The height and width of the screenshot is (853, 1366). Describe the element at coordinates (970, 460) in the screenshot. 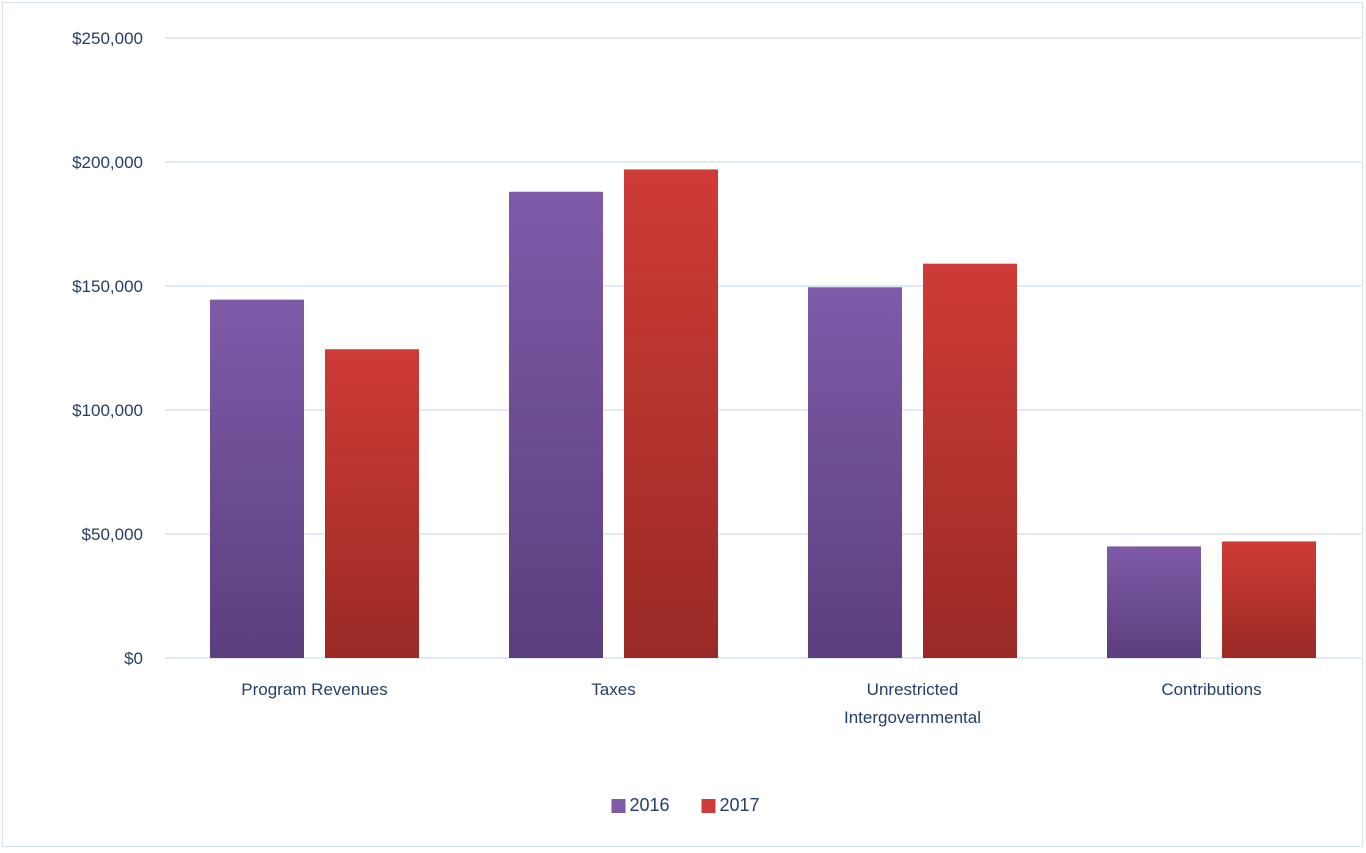

I see `bar-2017-unrestricted-intergovernmental` at that location.